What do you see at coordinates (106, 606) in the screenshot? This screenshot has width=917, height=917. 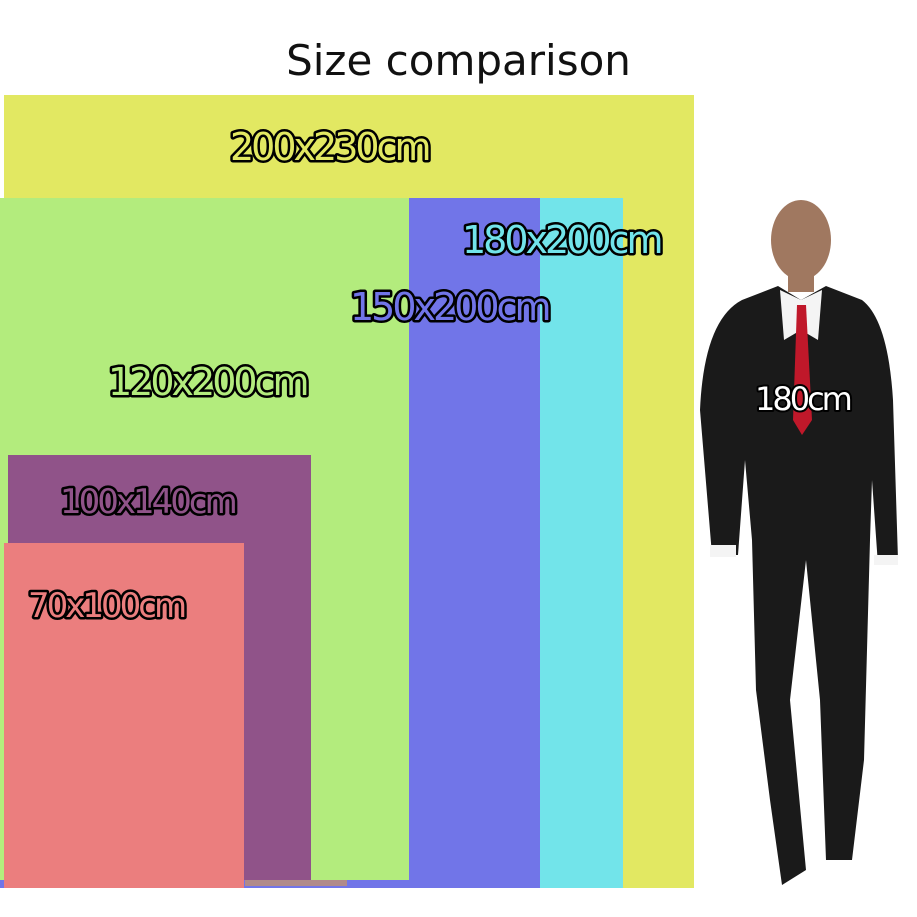 I see `label-70x100: 70x100cm` at bounding box center [106, 606].